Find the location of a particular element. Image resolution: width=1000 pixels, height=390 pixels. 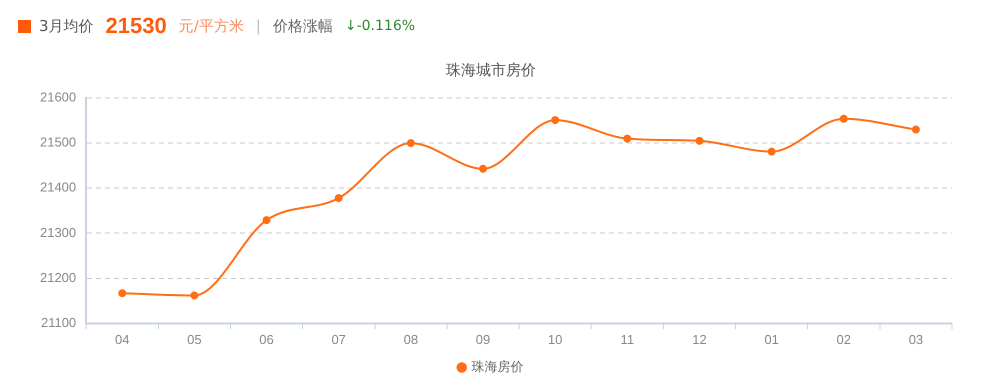

text: 价格涨幅 is located at coordinates (302, 26).